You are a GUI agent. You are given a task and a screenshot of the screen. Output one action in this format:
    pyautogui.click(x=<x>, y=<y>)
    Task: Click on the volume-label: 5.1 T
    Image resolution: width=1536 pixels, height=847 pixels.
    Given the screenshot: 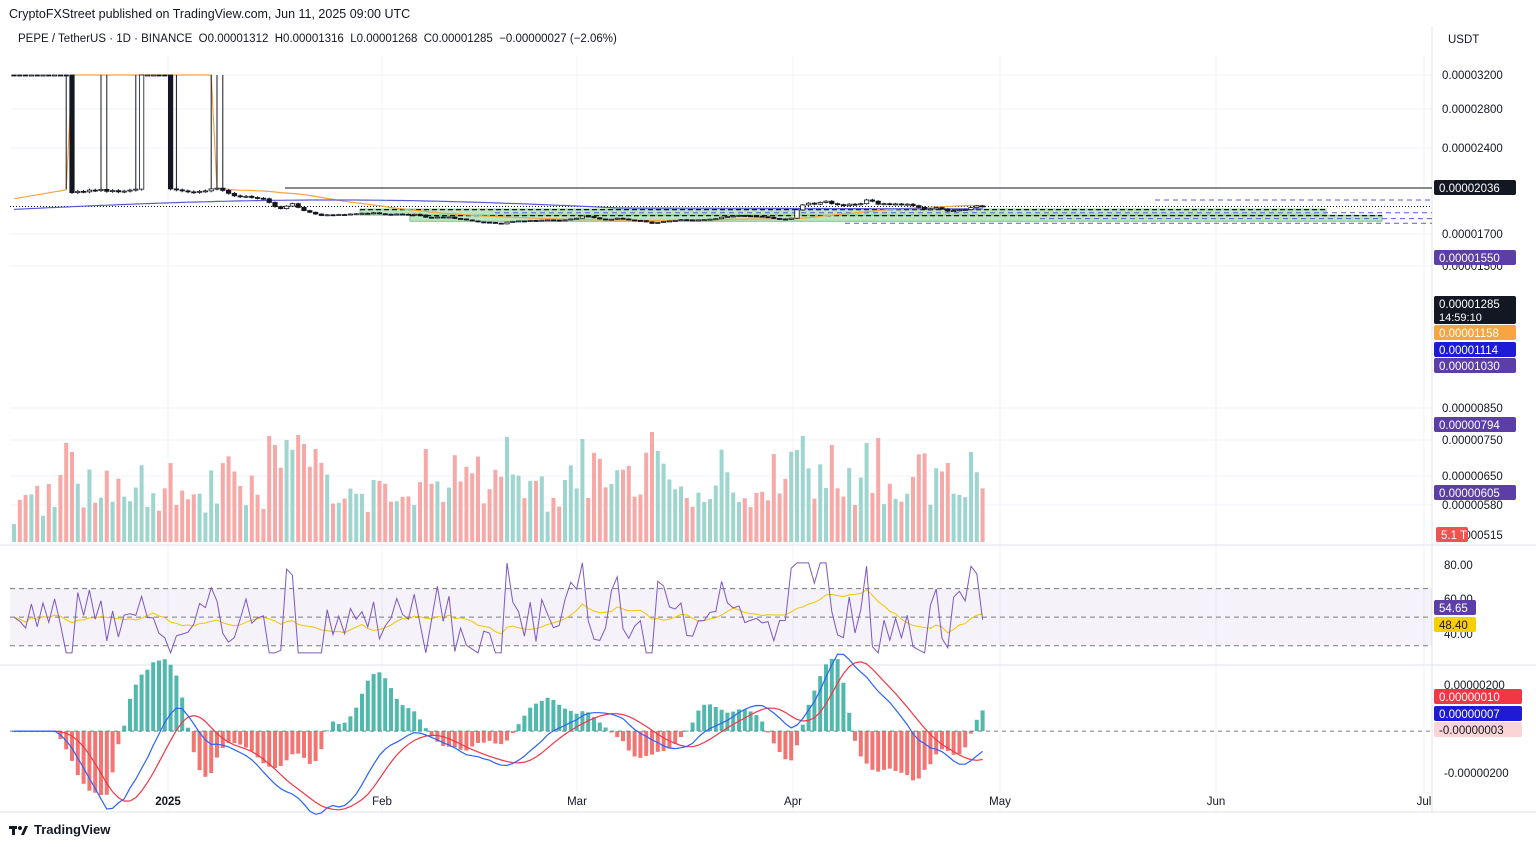 What is the action you would take?
    pyautogui.click(x=1454, y=536)
    